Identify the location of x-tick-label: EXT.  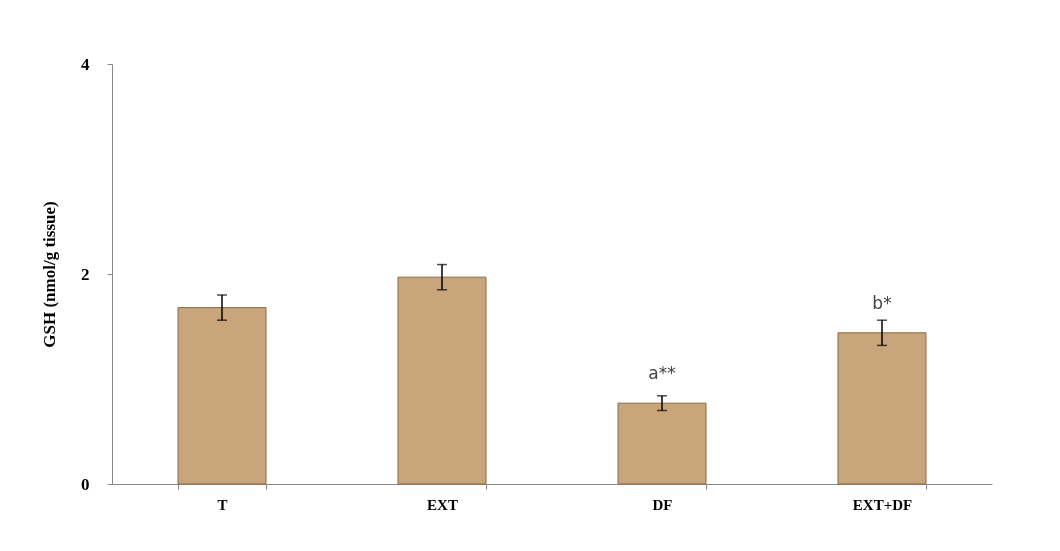
(442, 504).